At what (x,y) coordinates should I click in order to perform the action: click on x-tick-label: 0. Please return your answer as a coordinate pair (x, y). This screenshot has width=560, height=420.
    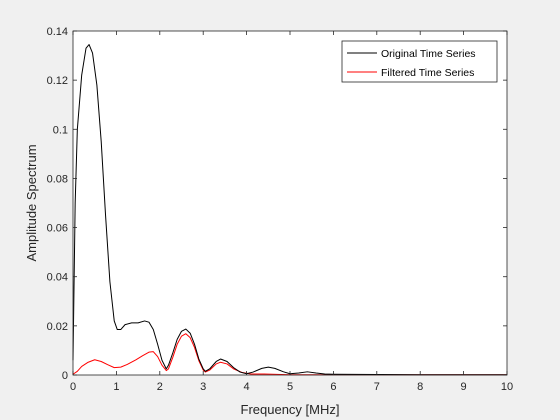
    Looking at the image, I should click on (73, 387).